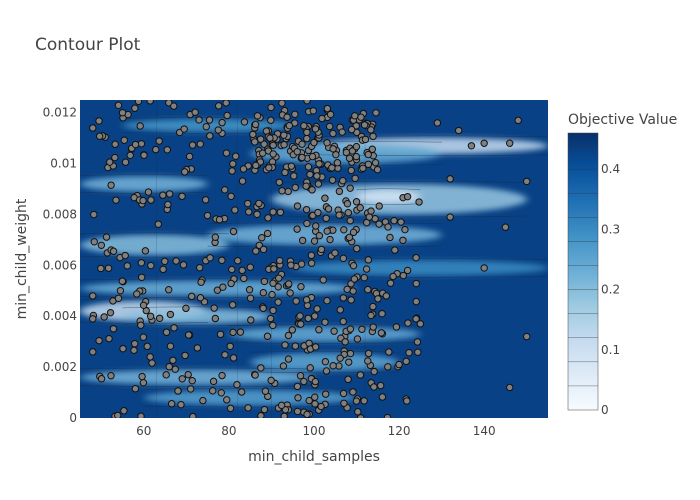  I want to click on x-tick-label: 60, so click(143, 431).